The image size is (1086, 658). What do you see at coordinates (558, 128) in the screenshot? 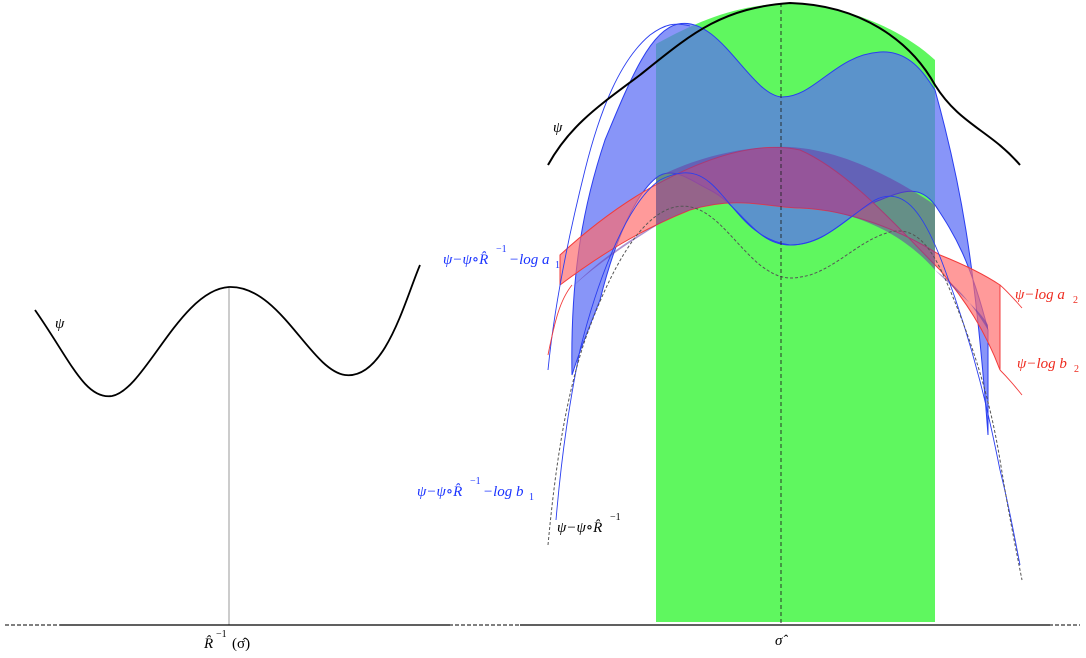
I see `label-psi-right: ψ` at bounding box center [558, 128].